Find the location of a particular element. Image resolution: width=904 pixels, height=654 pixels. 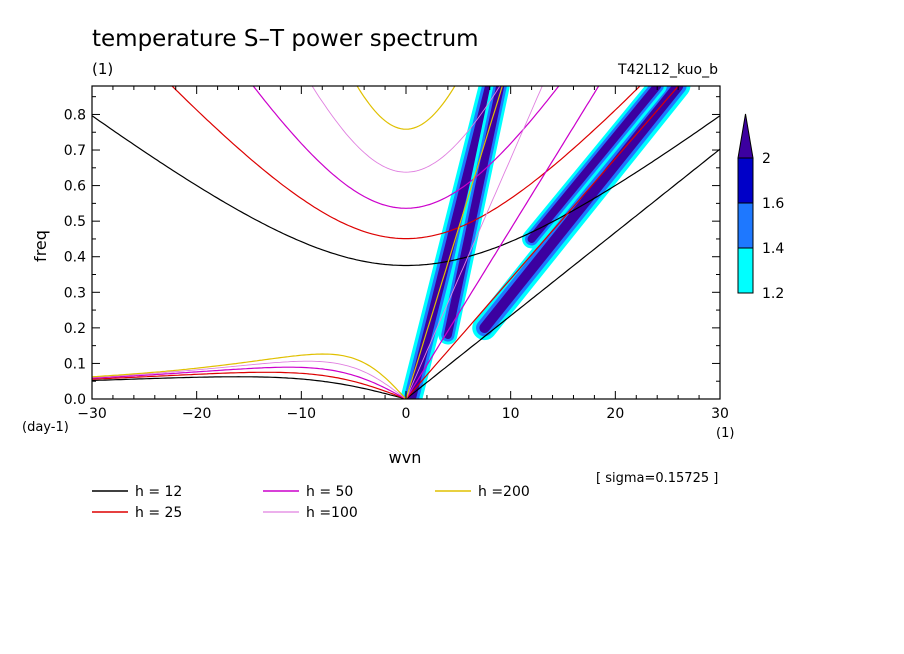

rossby-curve-h25 is located at coordinates (249, 385).